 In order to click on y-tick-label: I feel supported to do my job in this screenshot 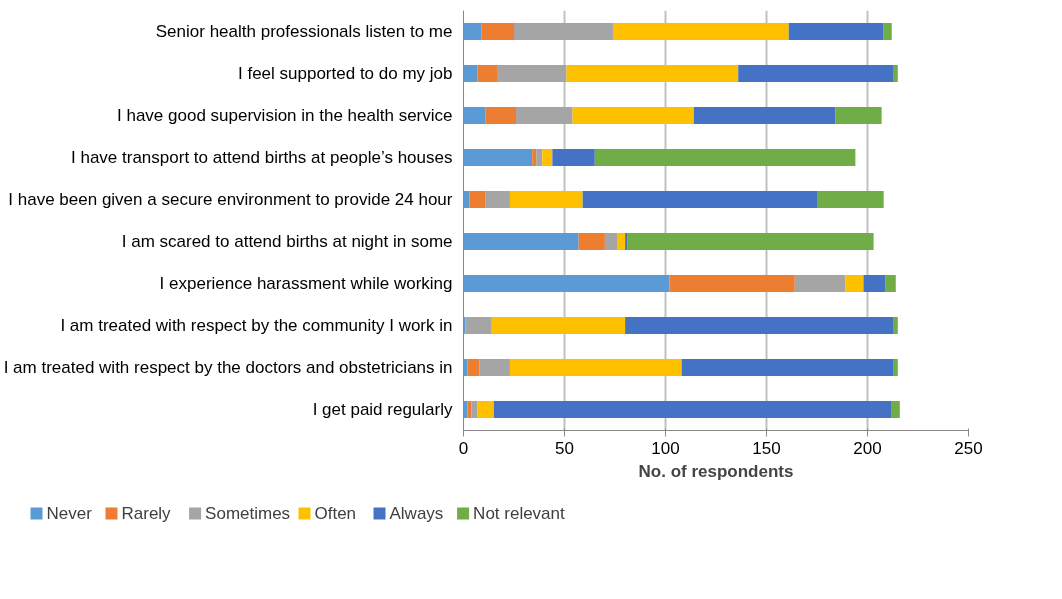, I will do `click(345, 73)`.